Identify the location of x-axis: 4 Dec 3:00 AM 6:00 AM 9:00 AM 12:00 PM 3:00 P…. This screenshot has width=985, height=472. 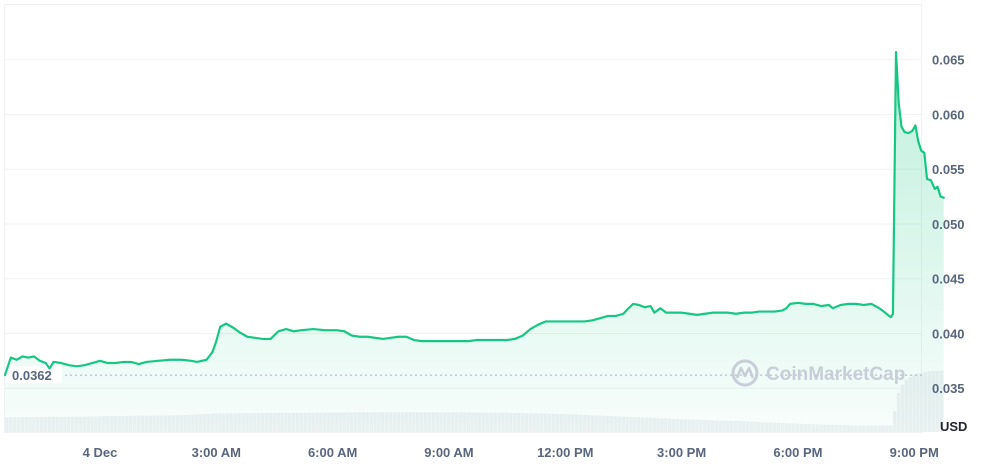
(511, 452).